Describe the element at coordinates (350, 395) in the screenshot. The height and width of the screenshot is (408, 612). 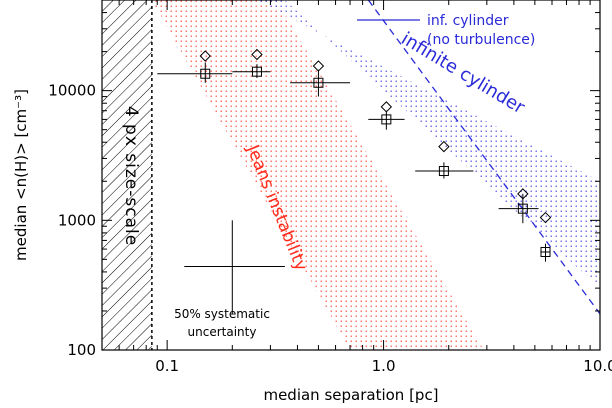
I see `x-axis-label: median separation [pc]` at that location.